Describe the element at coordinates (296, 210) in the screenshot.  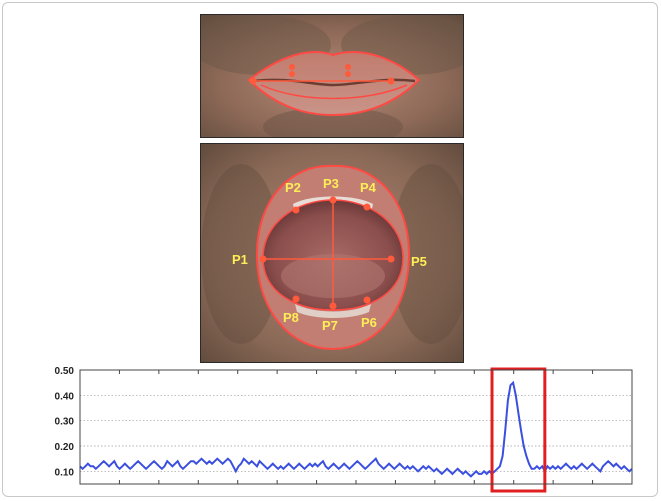
I see `landmark-p2` at that location.